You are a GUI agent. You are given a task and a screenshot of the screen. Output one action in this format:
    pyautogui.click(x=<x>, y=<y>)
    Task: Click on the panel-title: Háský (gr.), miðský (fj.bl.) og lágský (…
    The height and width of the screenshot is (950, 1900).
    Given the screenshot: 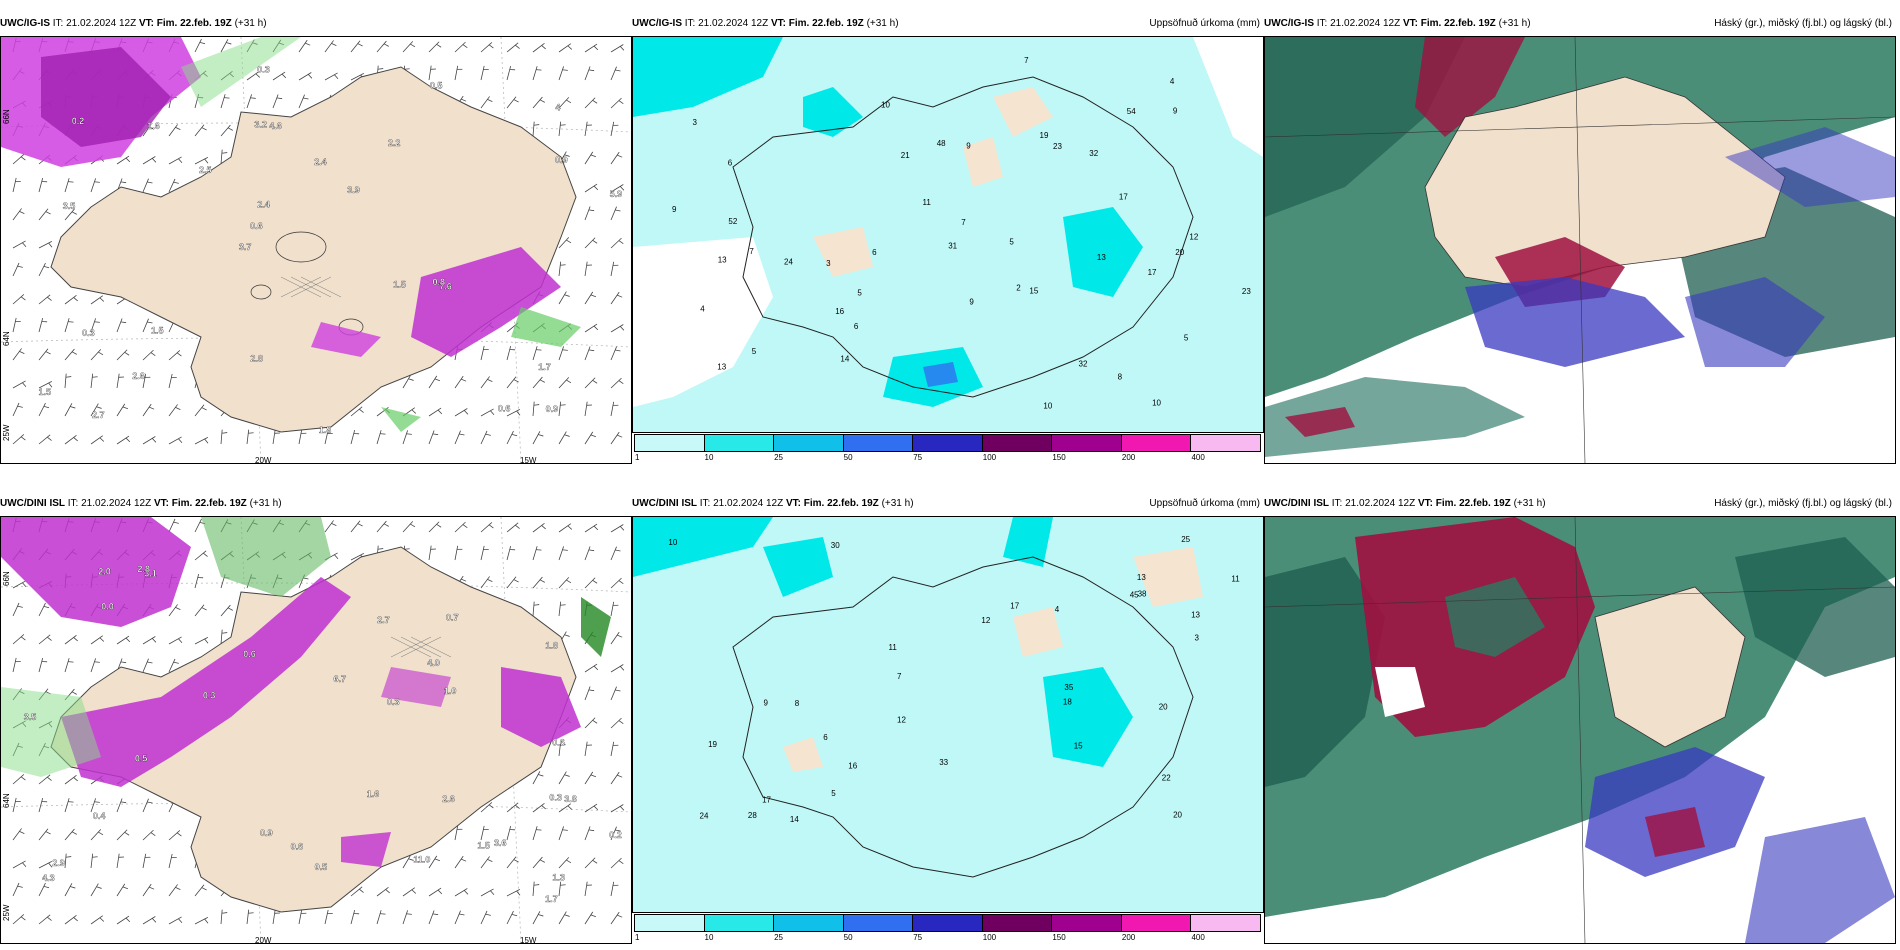 What is the action you would take?
    pyautogui.click(x=1803, y=503)
    